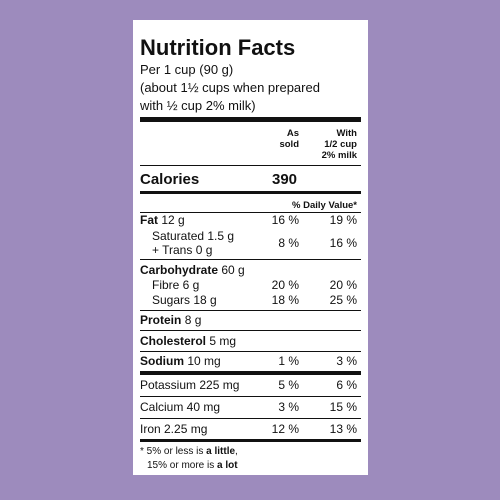 Image resolution: width=500 pixels, height=500 pixels. What do you see at coordinates (285, 285) in the screenshot?
I see `as-sold: 20 %` at bounding box center [285, 285].